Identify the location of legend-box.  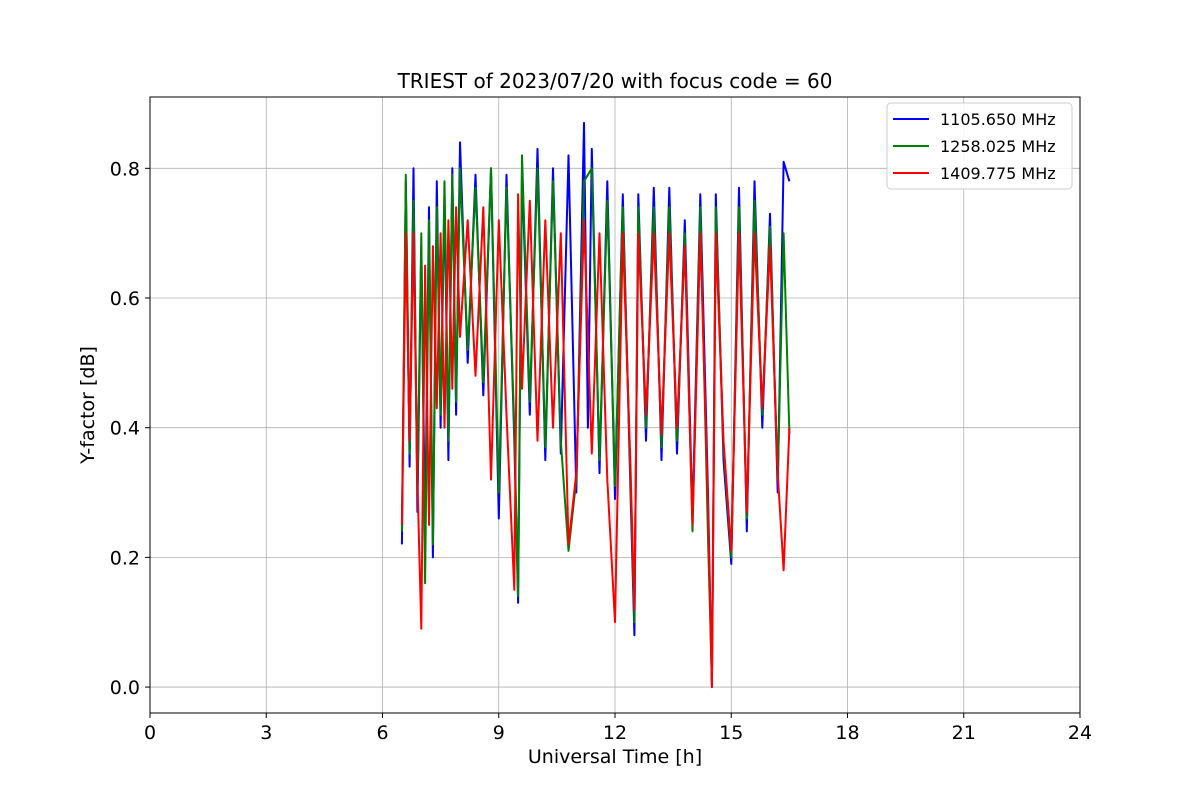
(979, 146).